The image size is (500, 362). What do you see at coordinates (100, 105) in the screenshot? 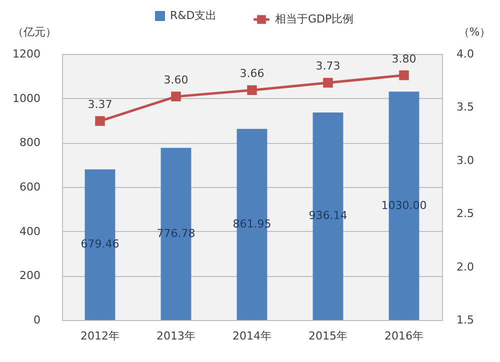
I see `data-label: 3.37` at bounding box center [100, 105].